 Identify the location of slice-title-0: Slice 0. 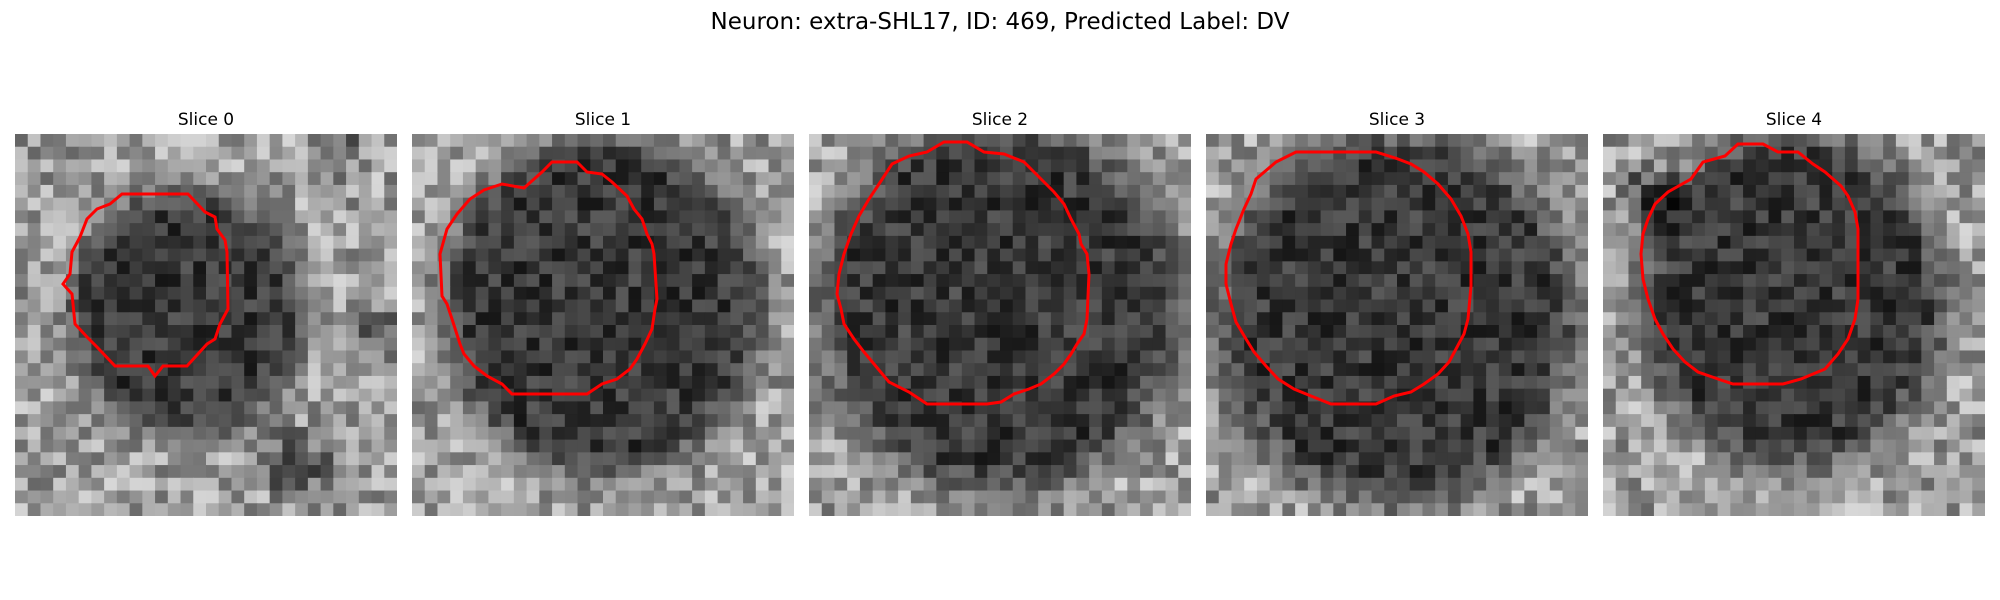
(206, 120).